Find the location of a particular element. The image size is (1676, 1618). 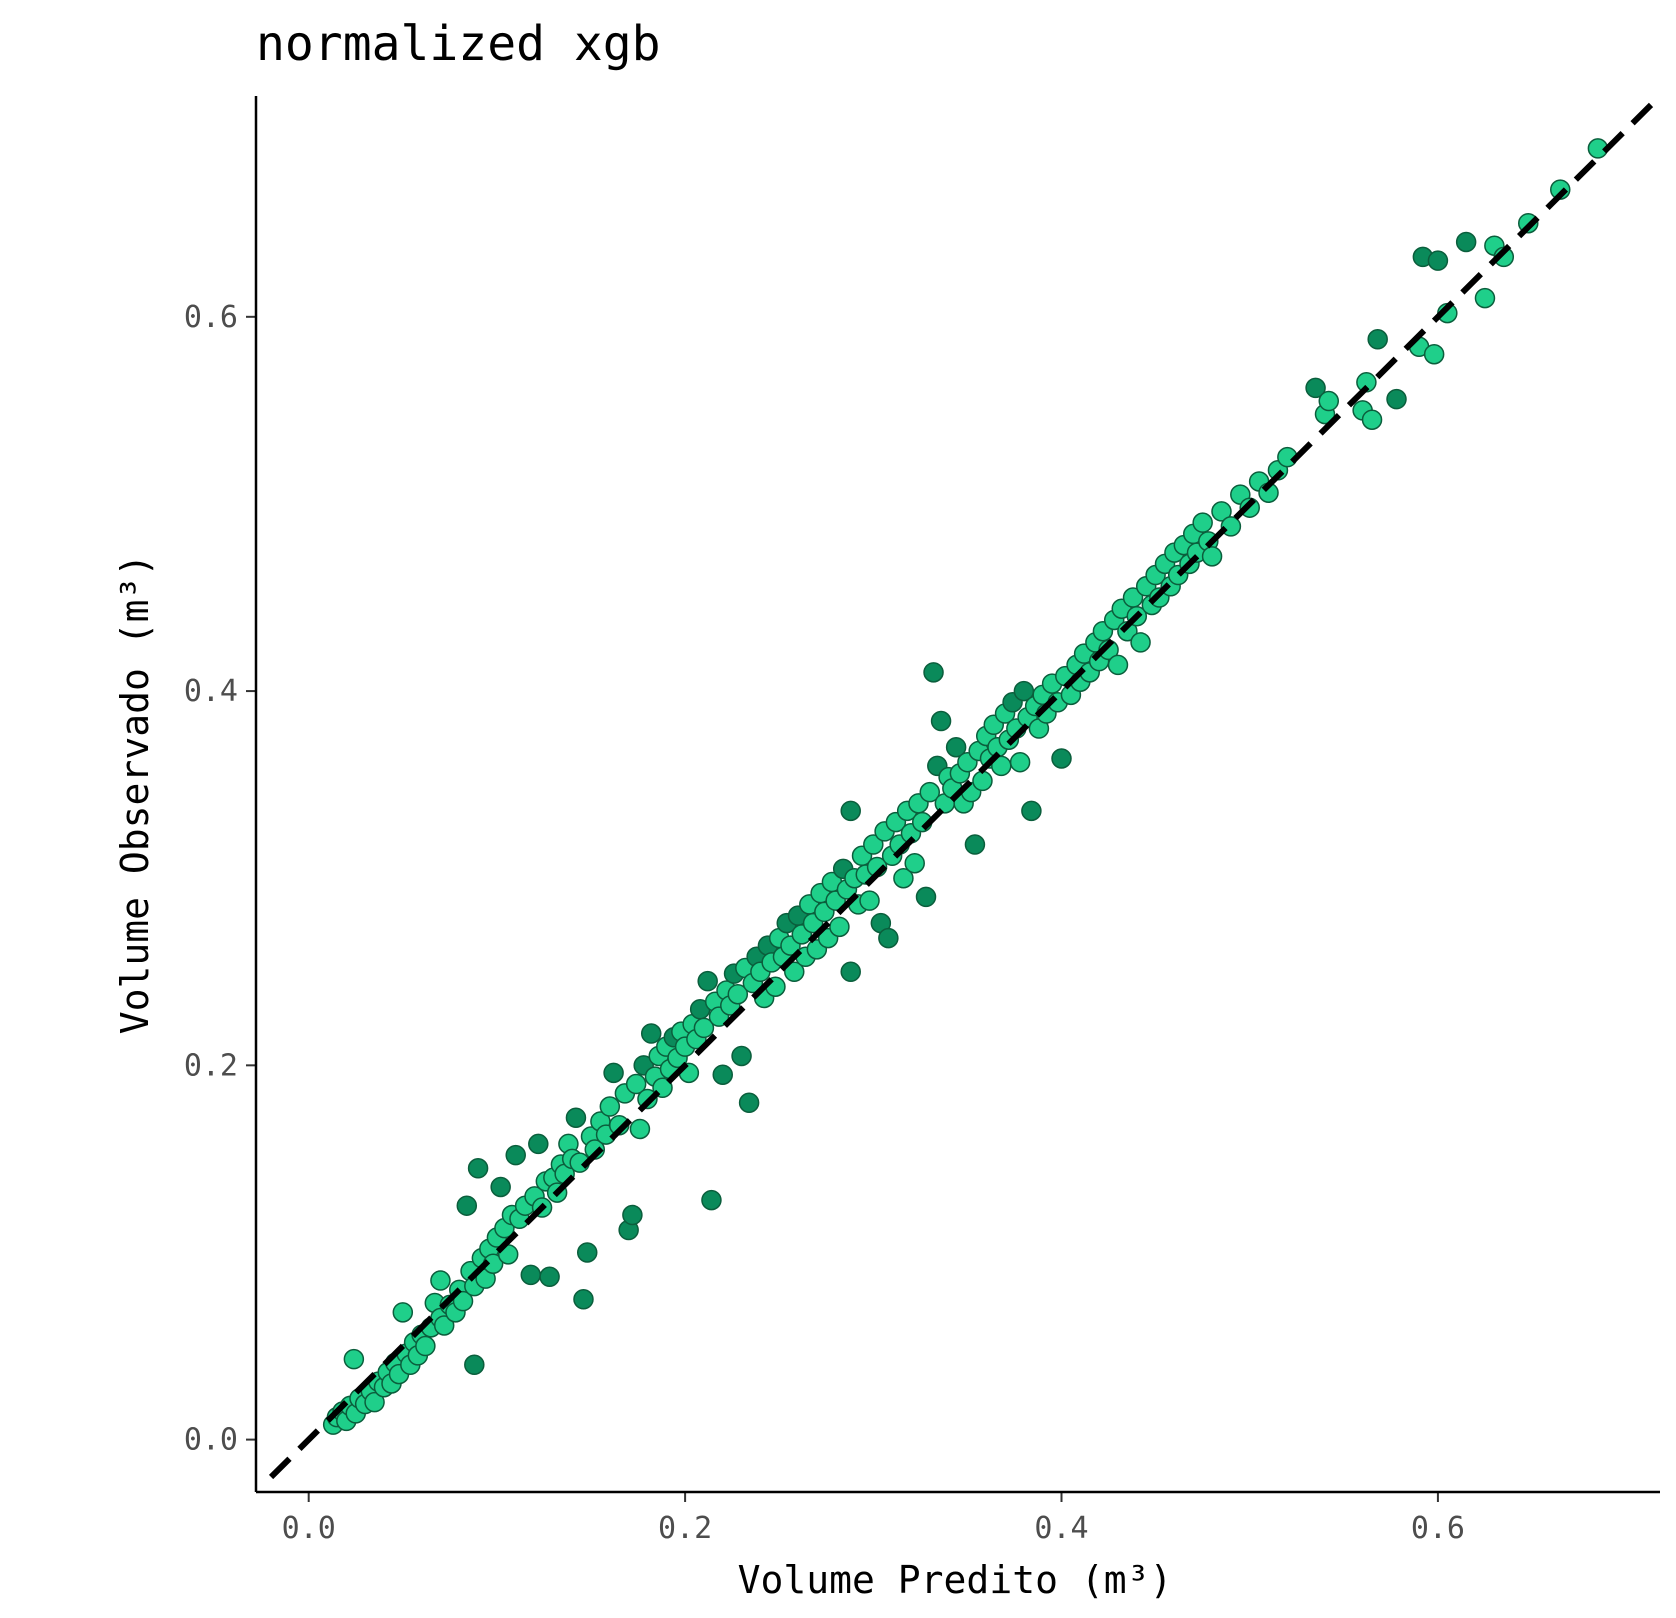

y-axis-title: Volume Observado (m³) is located at coordinates (135, 794).